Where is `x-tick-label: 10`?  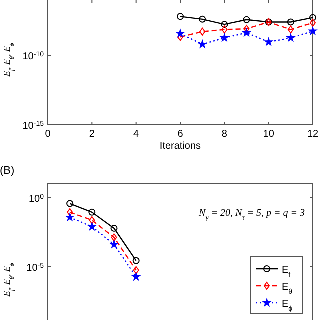
x-tick-label: 10 is located at coordinates (269, 134).